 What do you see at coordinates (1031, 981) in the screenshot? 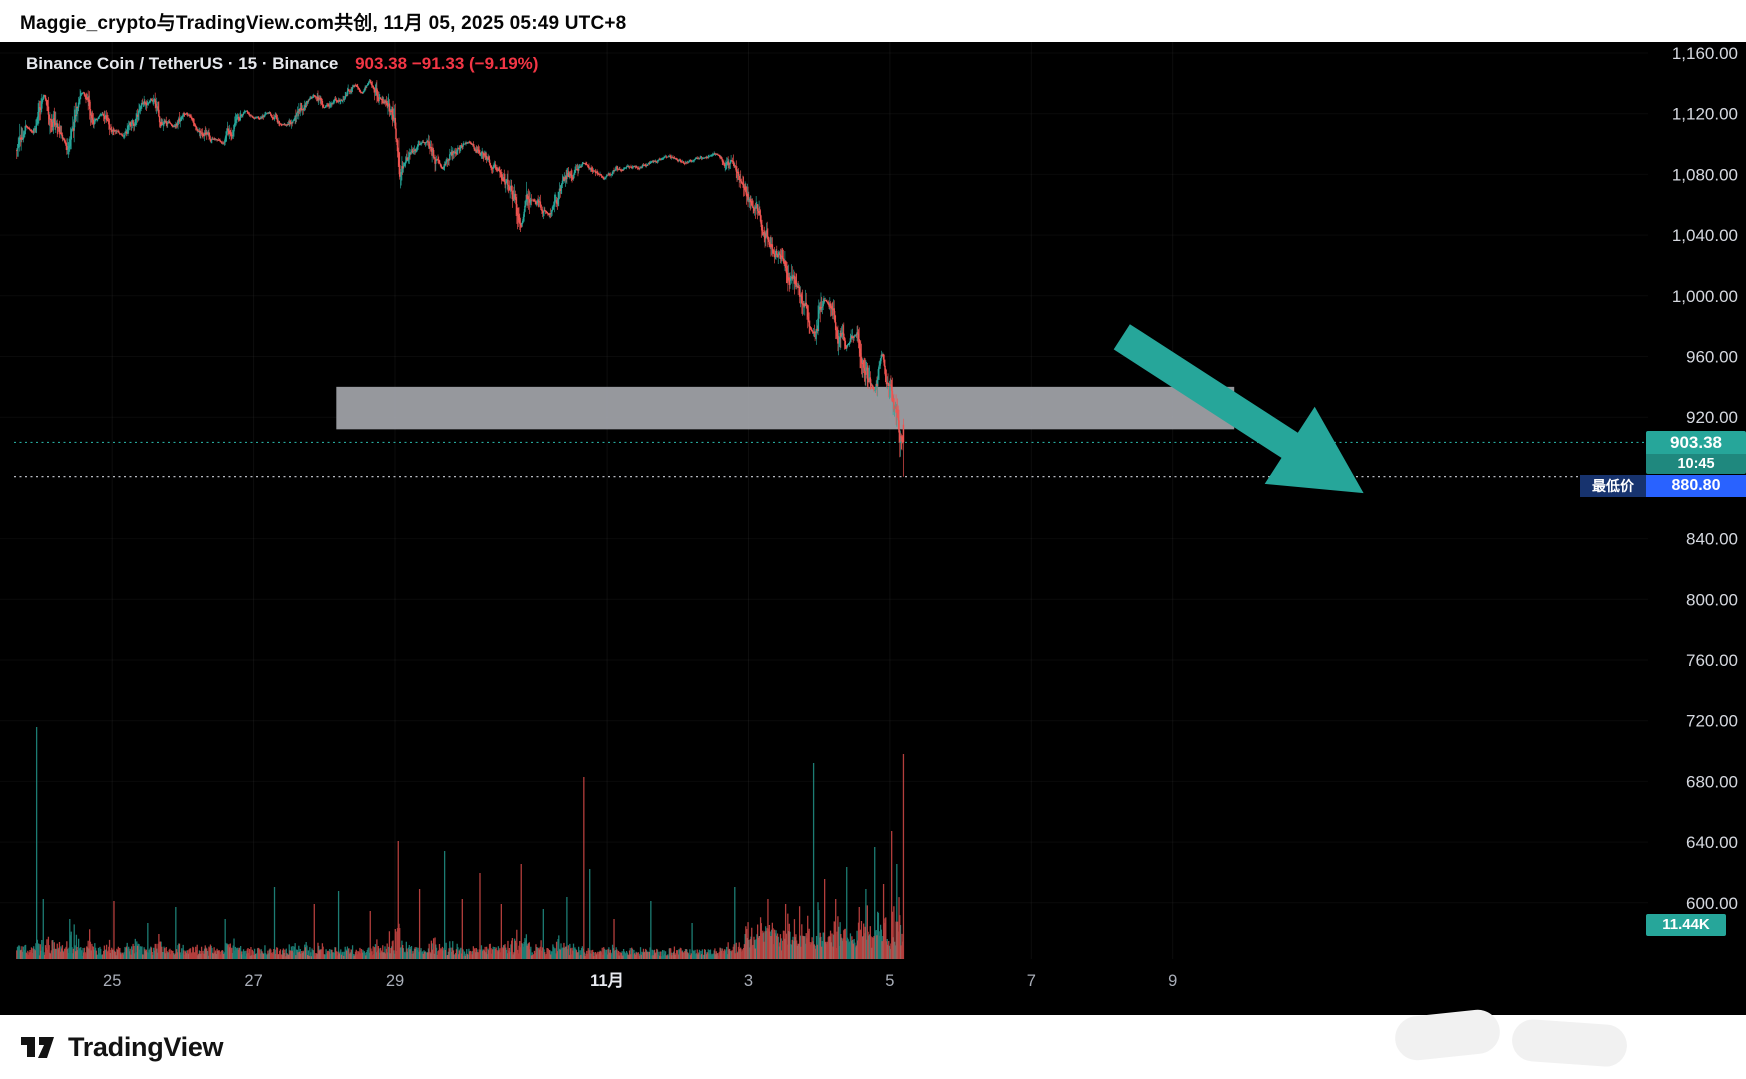
I see `time-tick-label: 7` at bounding box center [1031, 981].